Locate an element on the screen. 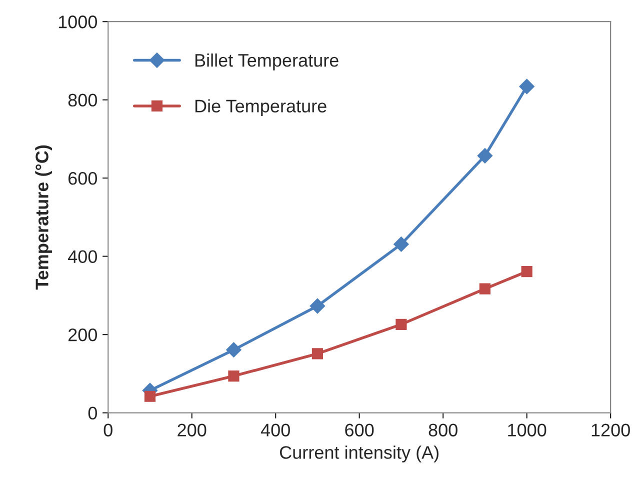 The width and height of the screenshot is (636, 480). x-tick-label: 0 is located at coordinates (108, 430).